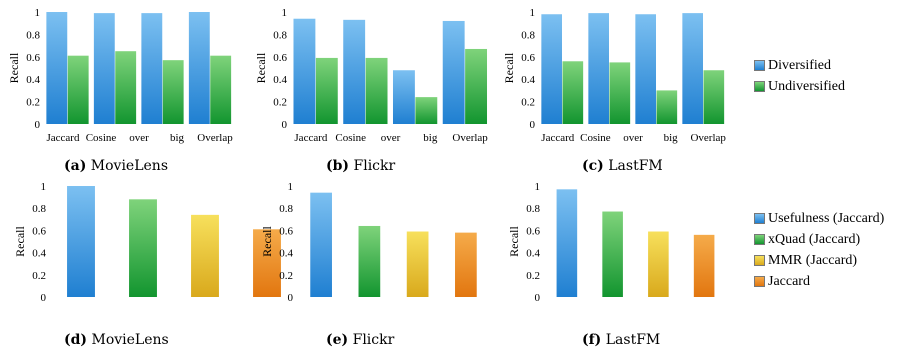 This screenshot has height=354, width=910. I want to click on caption-e: (e) Flickr, so click(360, 340).